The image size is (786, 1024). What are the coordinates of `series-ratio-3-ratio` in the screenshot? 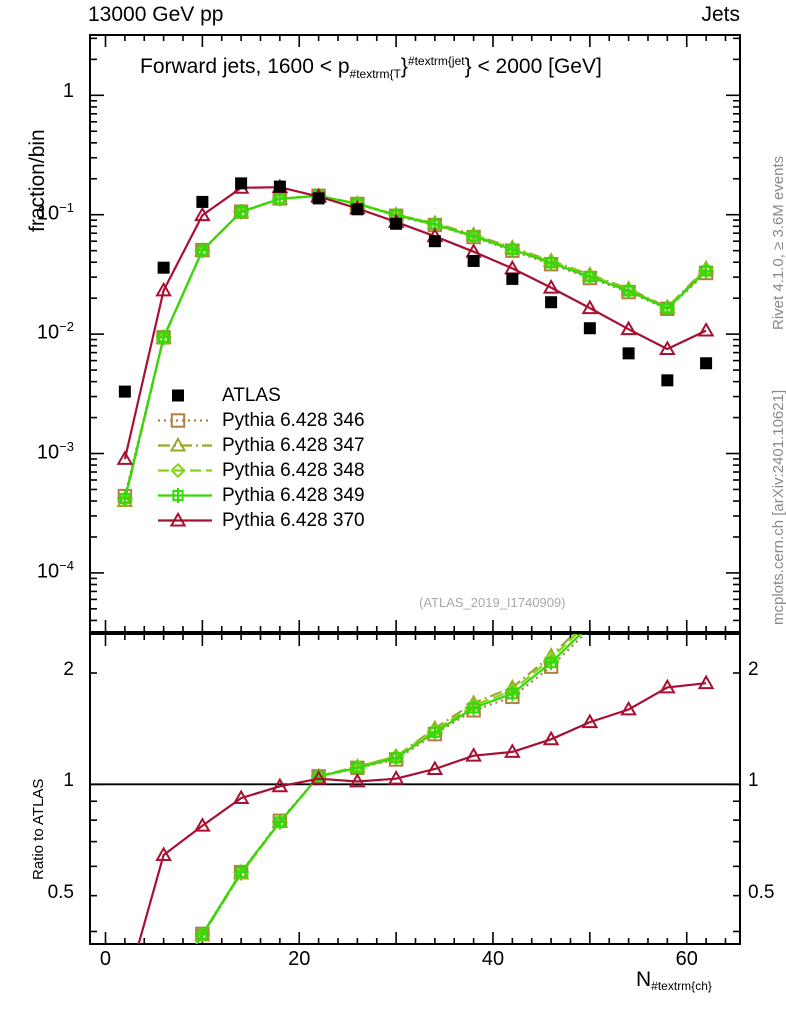 It's located at (388, 789).